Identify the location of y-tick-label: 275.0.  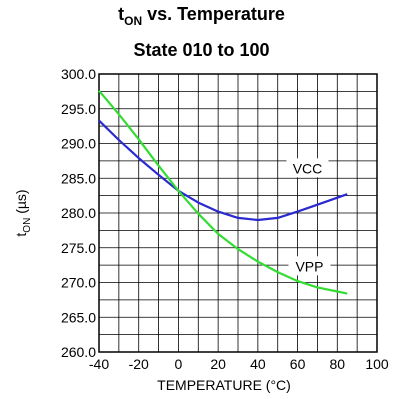
(78, 248).